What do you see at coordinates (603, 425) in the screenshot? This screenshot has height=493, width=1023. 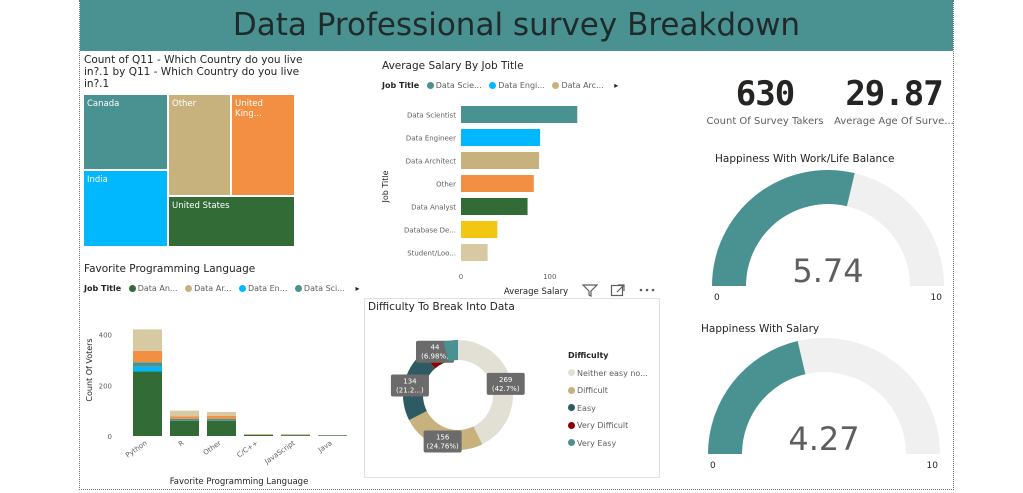 I see `legend-label: Very Difficult` at bounding box center [603, 425].